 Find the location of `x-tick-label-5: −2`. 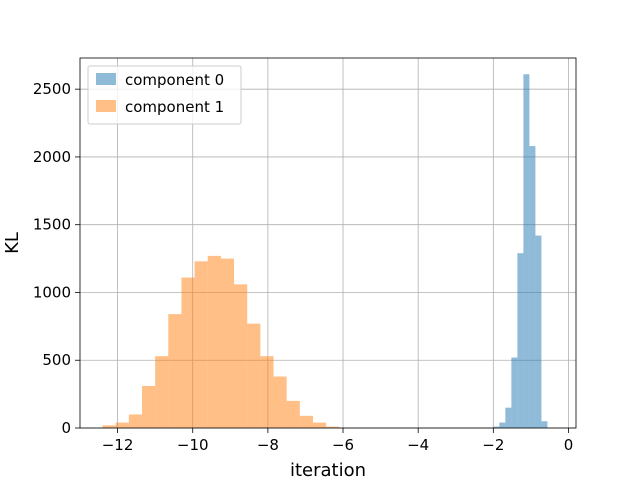

x-tick-label-5: −2 is located at coordinates (493, 445).